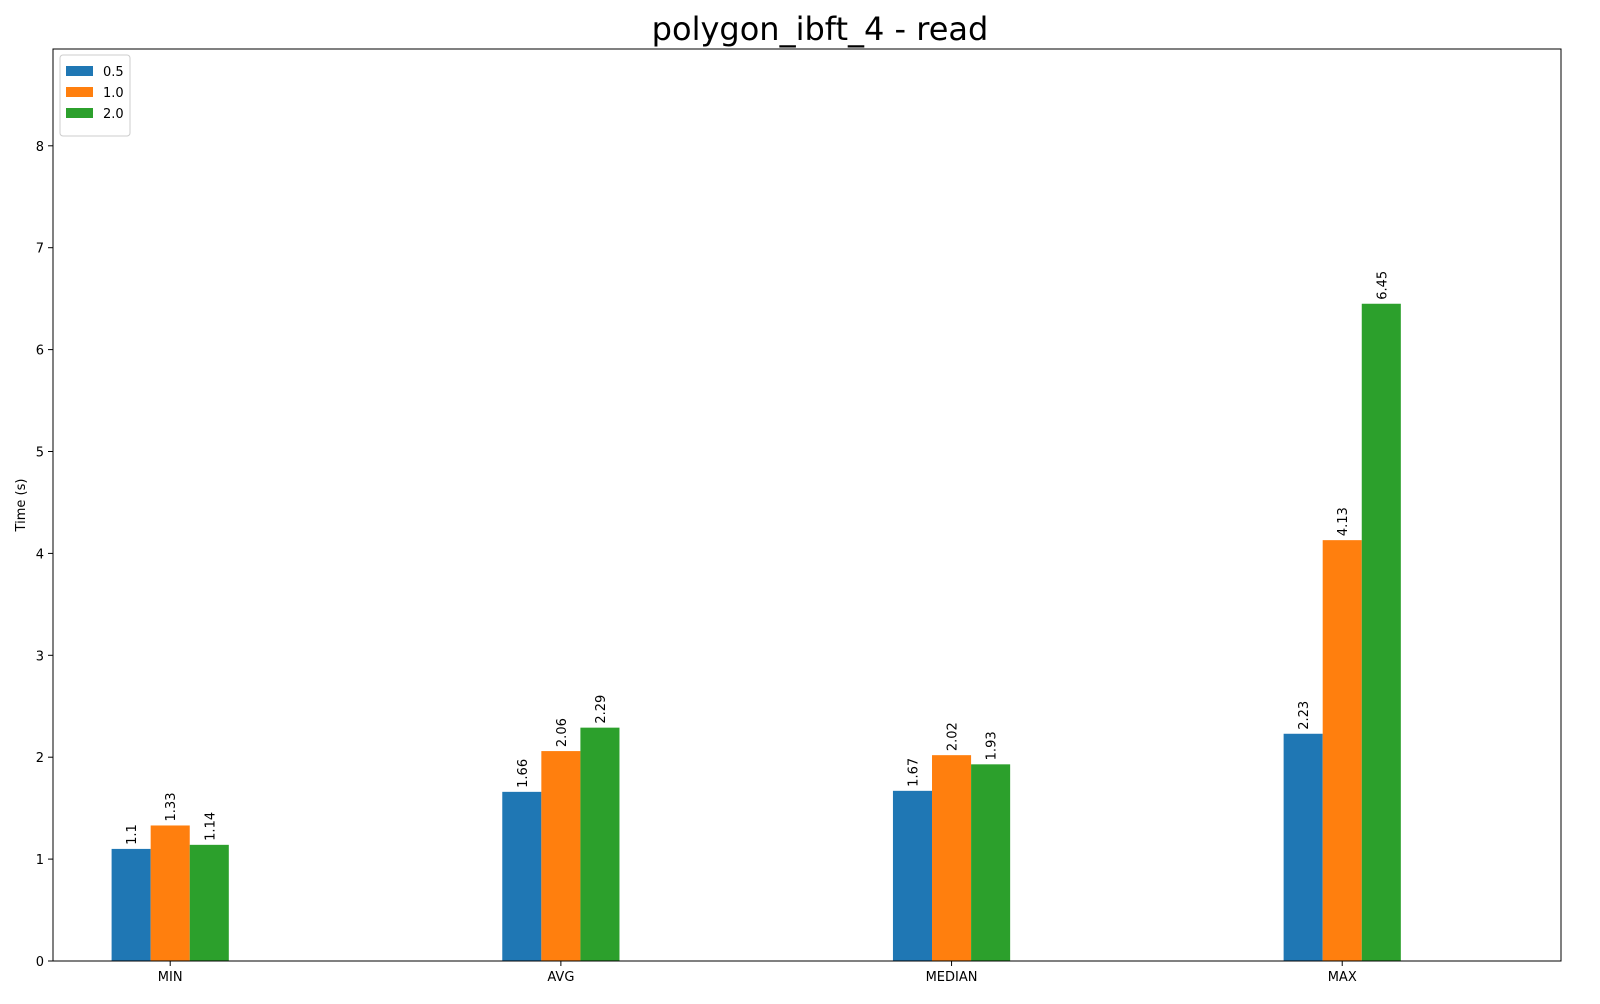  What do you see at coordinates (953, 736) in the screenshot?
I see `data-label: 2.02` at bounding box center [953, 736].